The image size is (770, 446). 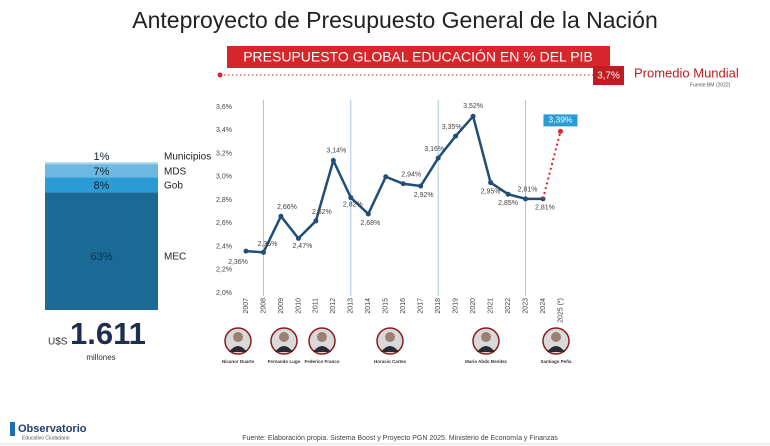 I want to click on value-label: 2,85%, so click(x=508, y=203).